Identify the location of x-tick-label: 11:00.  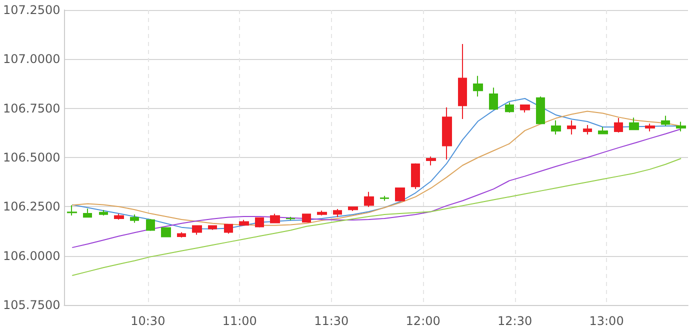
(239, 321).